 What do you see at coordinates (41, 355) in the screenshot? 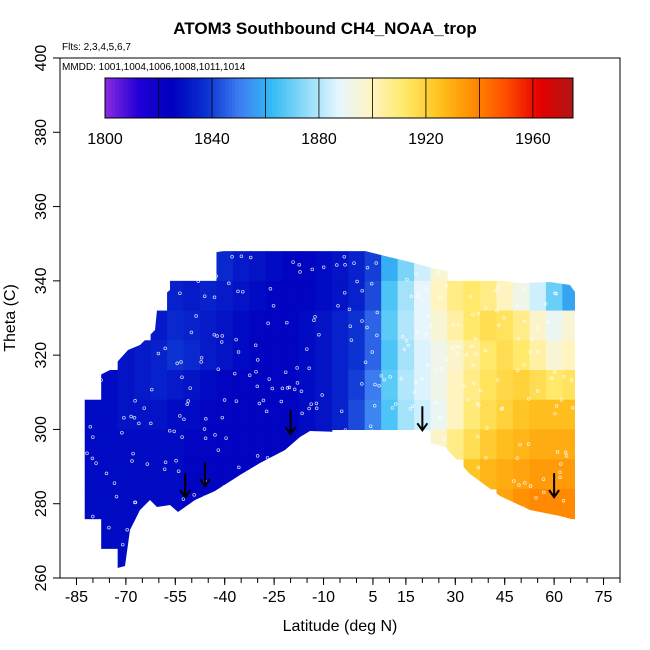
I see `y-tick-label: 320` at bounding box center [41, 355].